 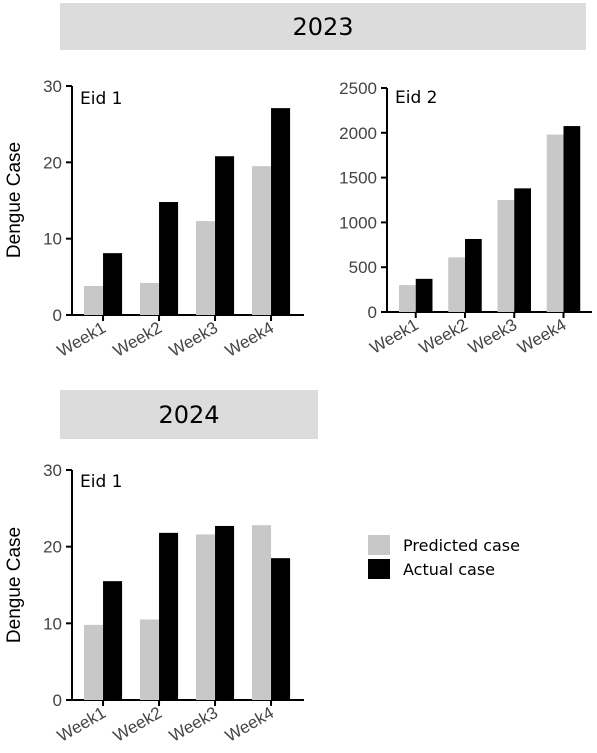 What do you see at coordinates (461, 545) in the screenshot?
I see `legend-label-predicted: Predicted case` at bounding box center [461, 545].